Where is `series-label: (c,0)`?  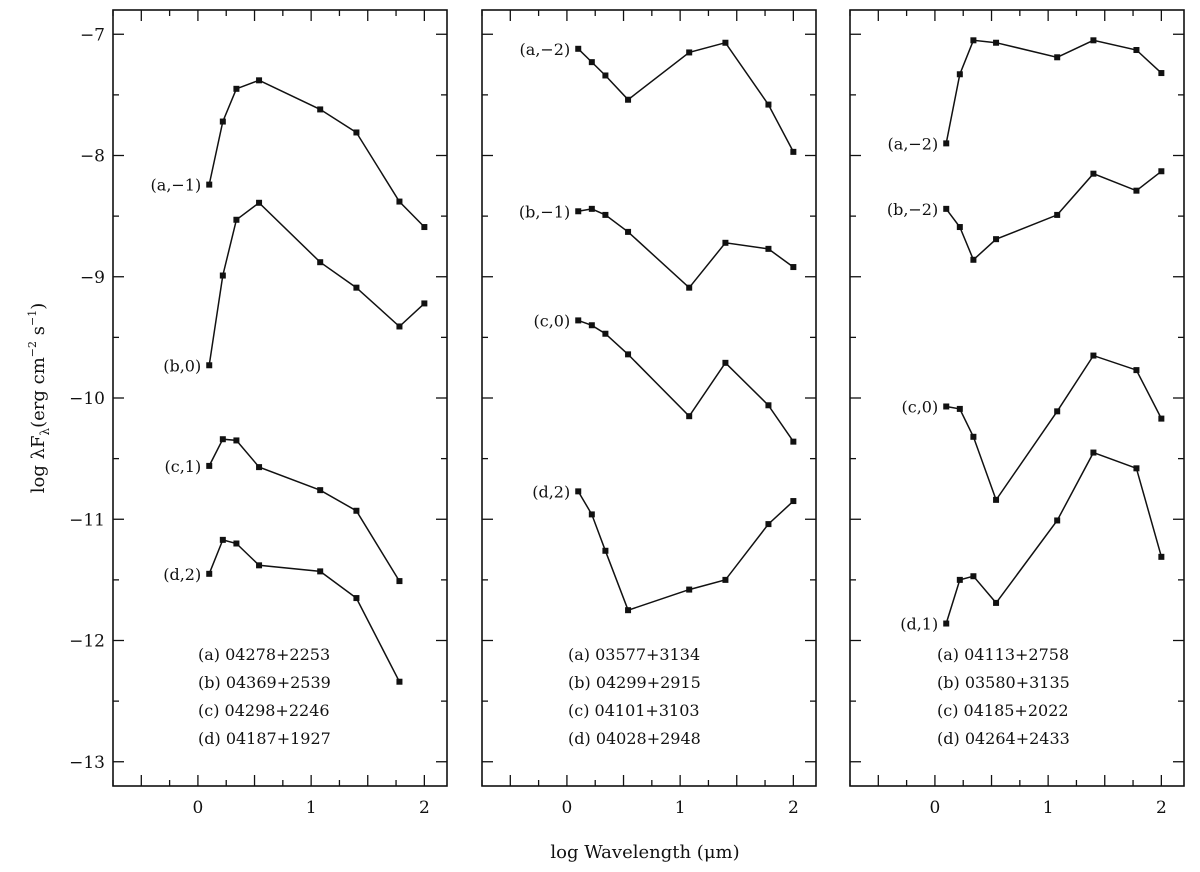
series-label: (c,0) is located at coordinates (552, 320).